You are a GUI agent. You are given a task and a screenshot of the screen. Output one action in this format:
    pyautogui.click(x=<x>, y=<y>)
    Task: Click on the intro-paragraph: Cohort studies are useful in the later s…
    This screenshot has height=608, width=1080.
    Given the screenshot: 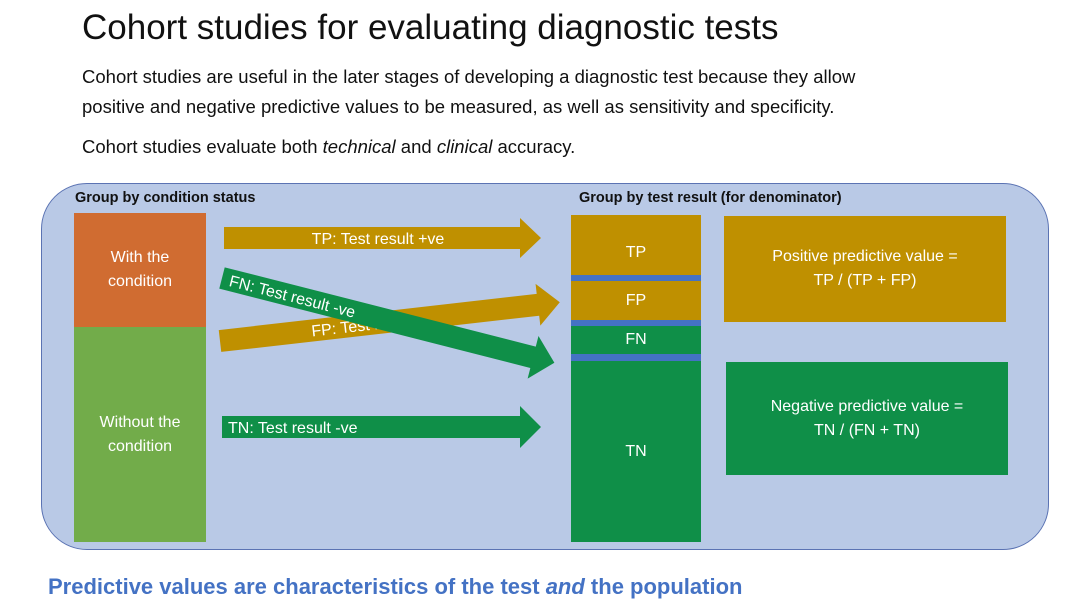 What is the action you would take?
    pyautogui.click(x=468, y=92)
    